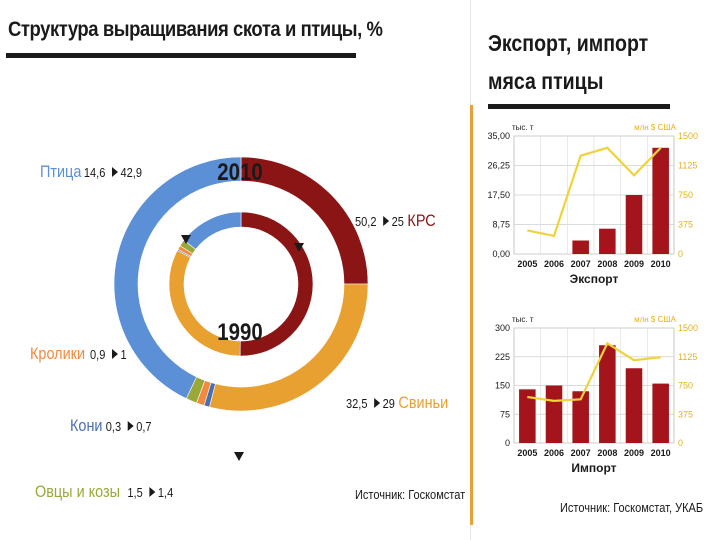 The width and height of the screenshot is (720, 540). Describe the element at coordinates (687, 357) in the screenshot. I see `import-right-tick: 1125` at that location.